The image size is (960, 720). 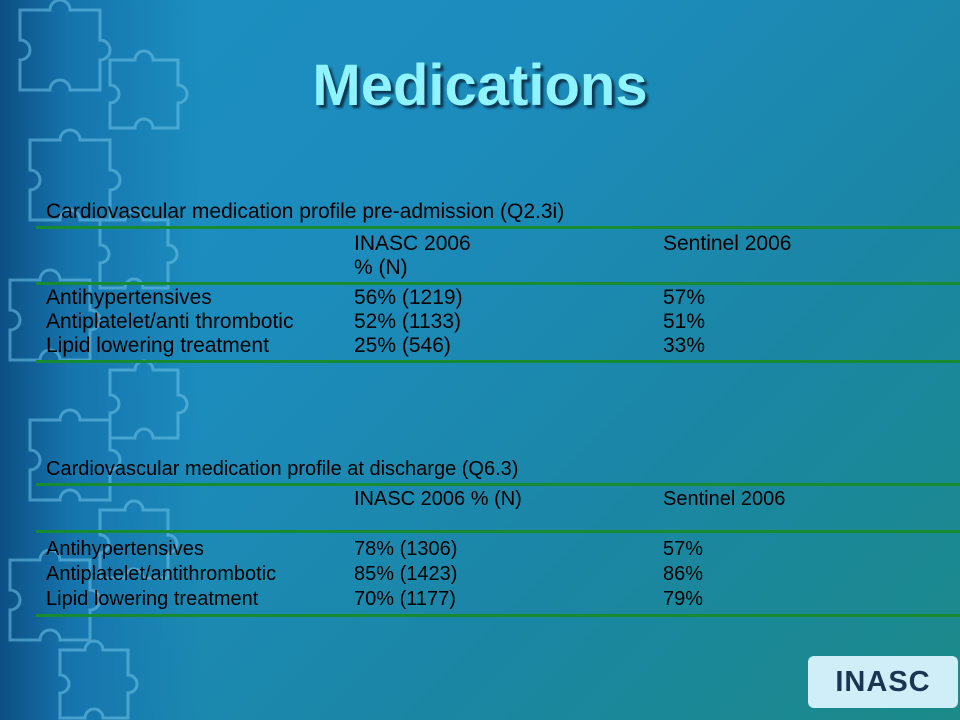 I want to click on row-label: Antiplatelet/antithrombotic, so click(x=161, y=574).